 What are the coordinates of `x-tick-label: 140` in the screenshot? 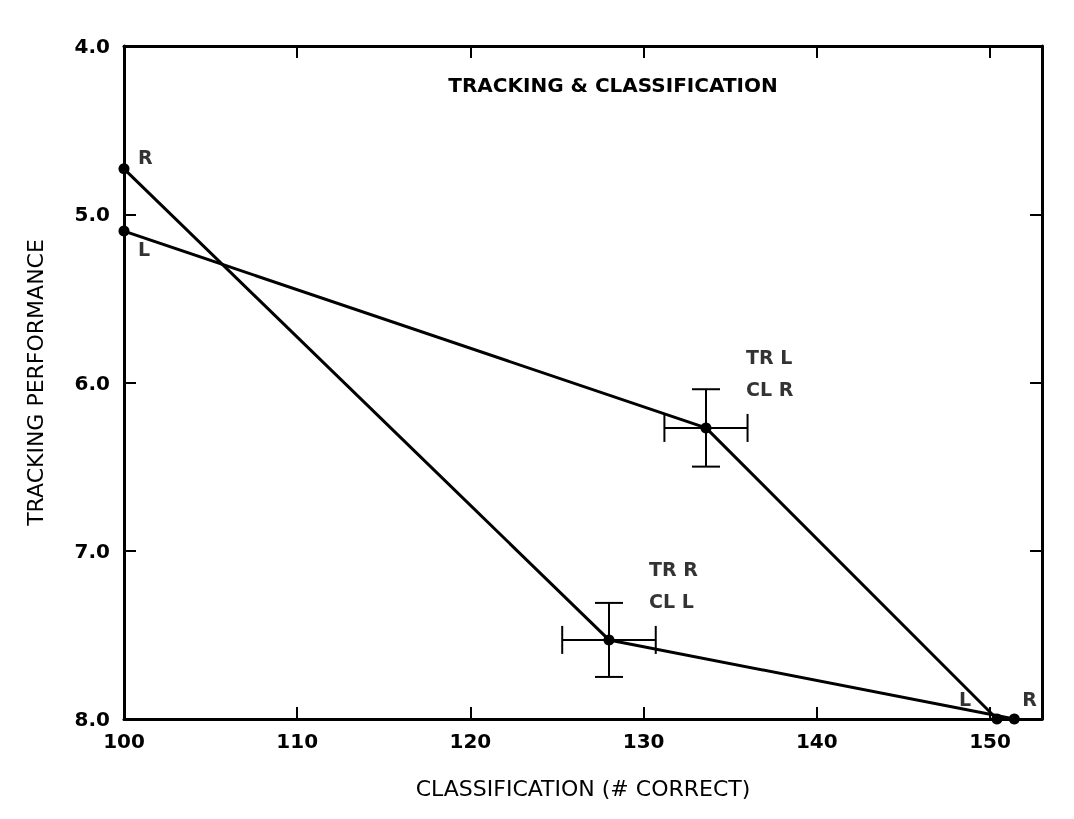 It's located at (816, 741).